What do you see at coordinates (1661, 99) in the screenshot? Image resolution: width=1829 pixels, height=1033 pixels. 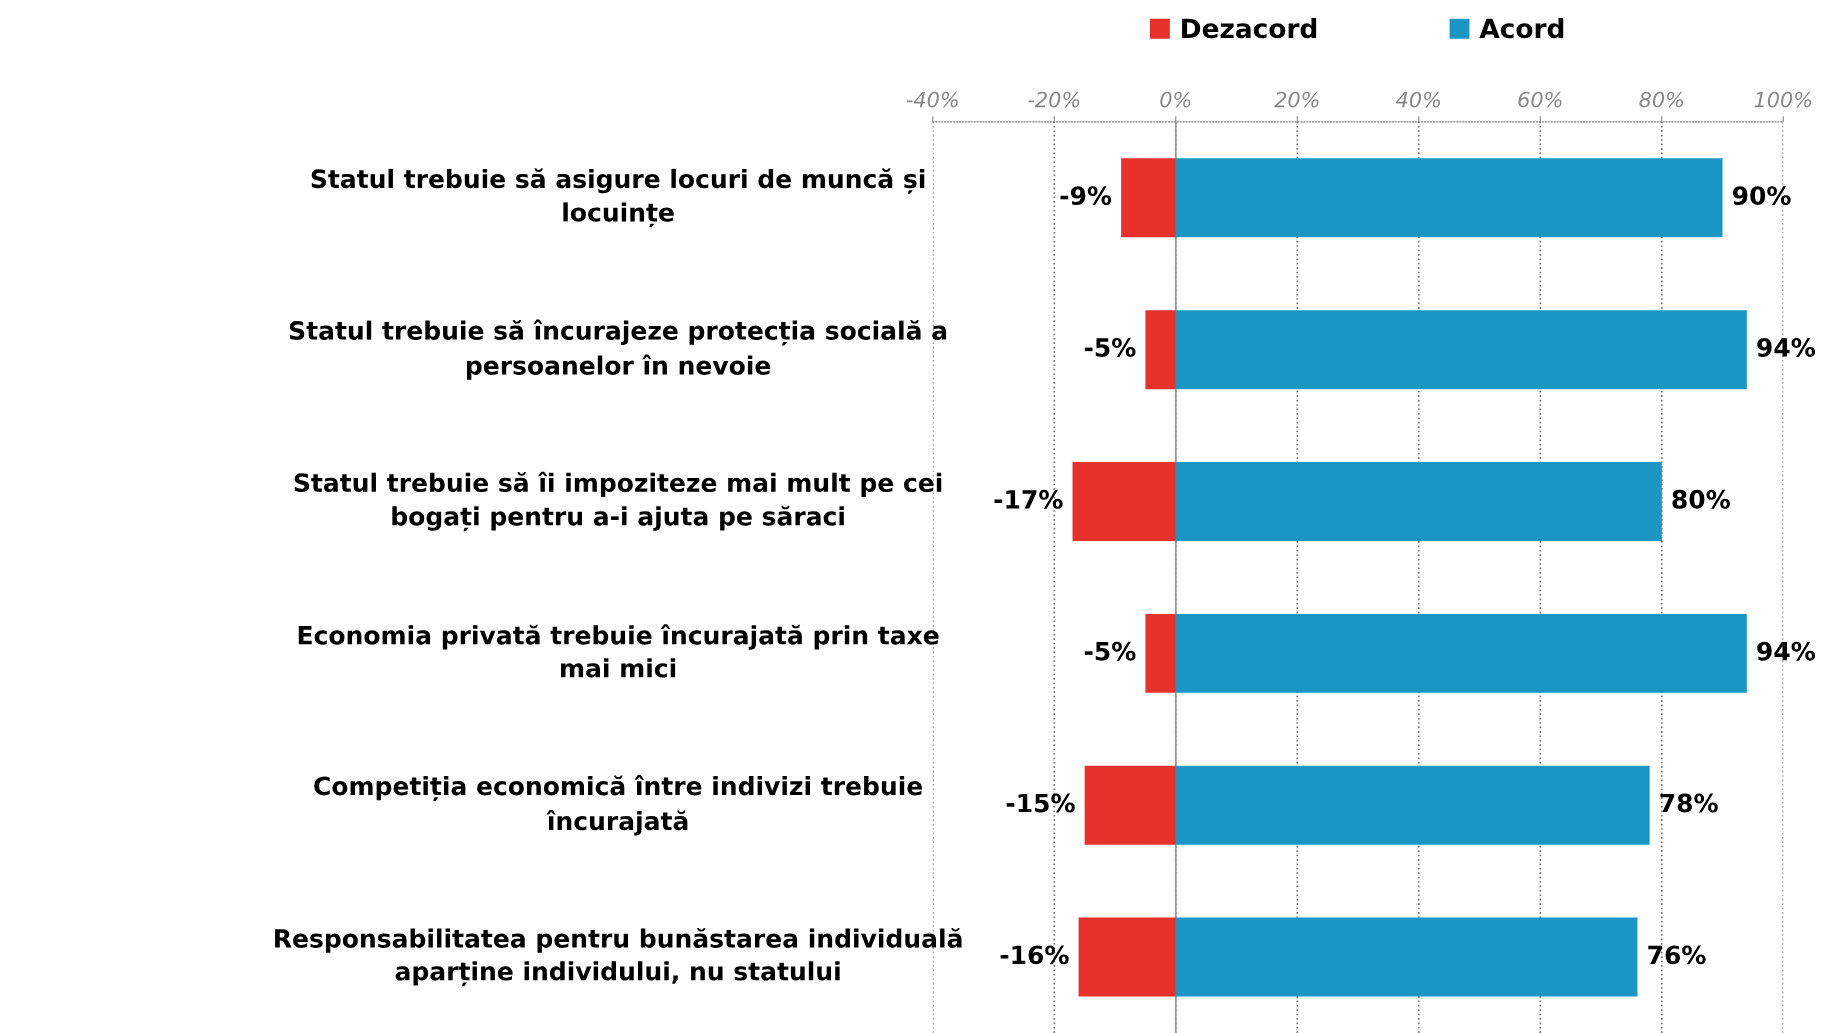 I see `x-tick-label: 80%` at bounding box center [1661, 99].